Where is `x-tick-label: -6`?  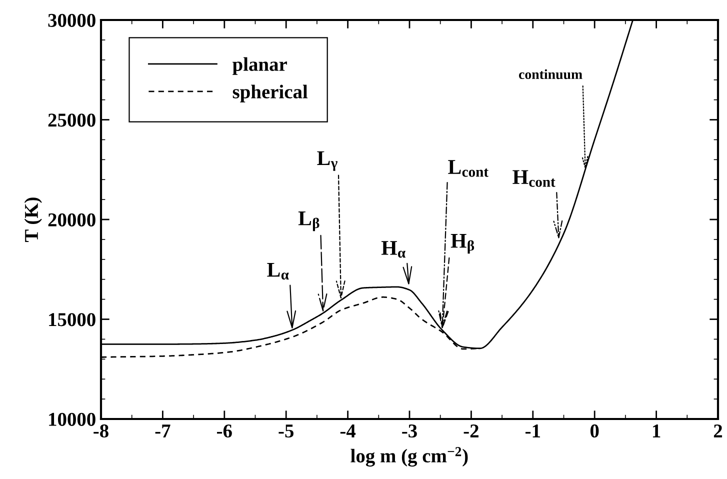
x-tick-label: -6 is located at coordinates (224, 431).